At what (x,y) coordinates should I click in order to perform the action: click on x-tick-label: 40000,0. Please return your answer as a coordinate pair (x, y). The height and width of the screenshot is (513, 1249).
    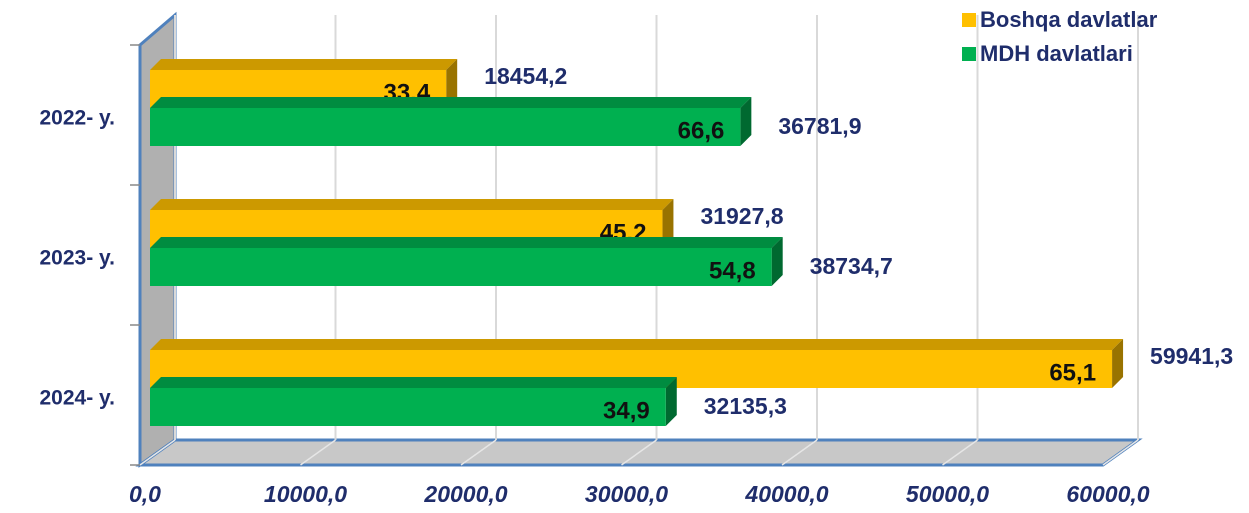
    Looking at the image, I should click on (786, 494).